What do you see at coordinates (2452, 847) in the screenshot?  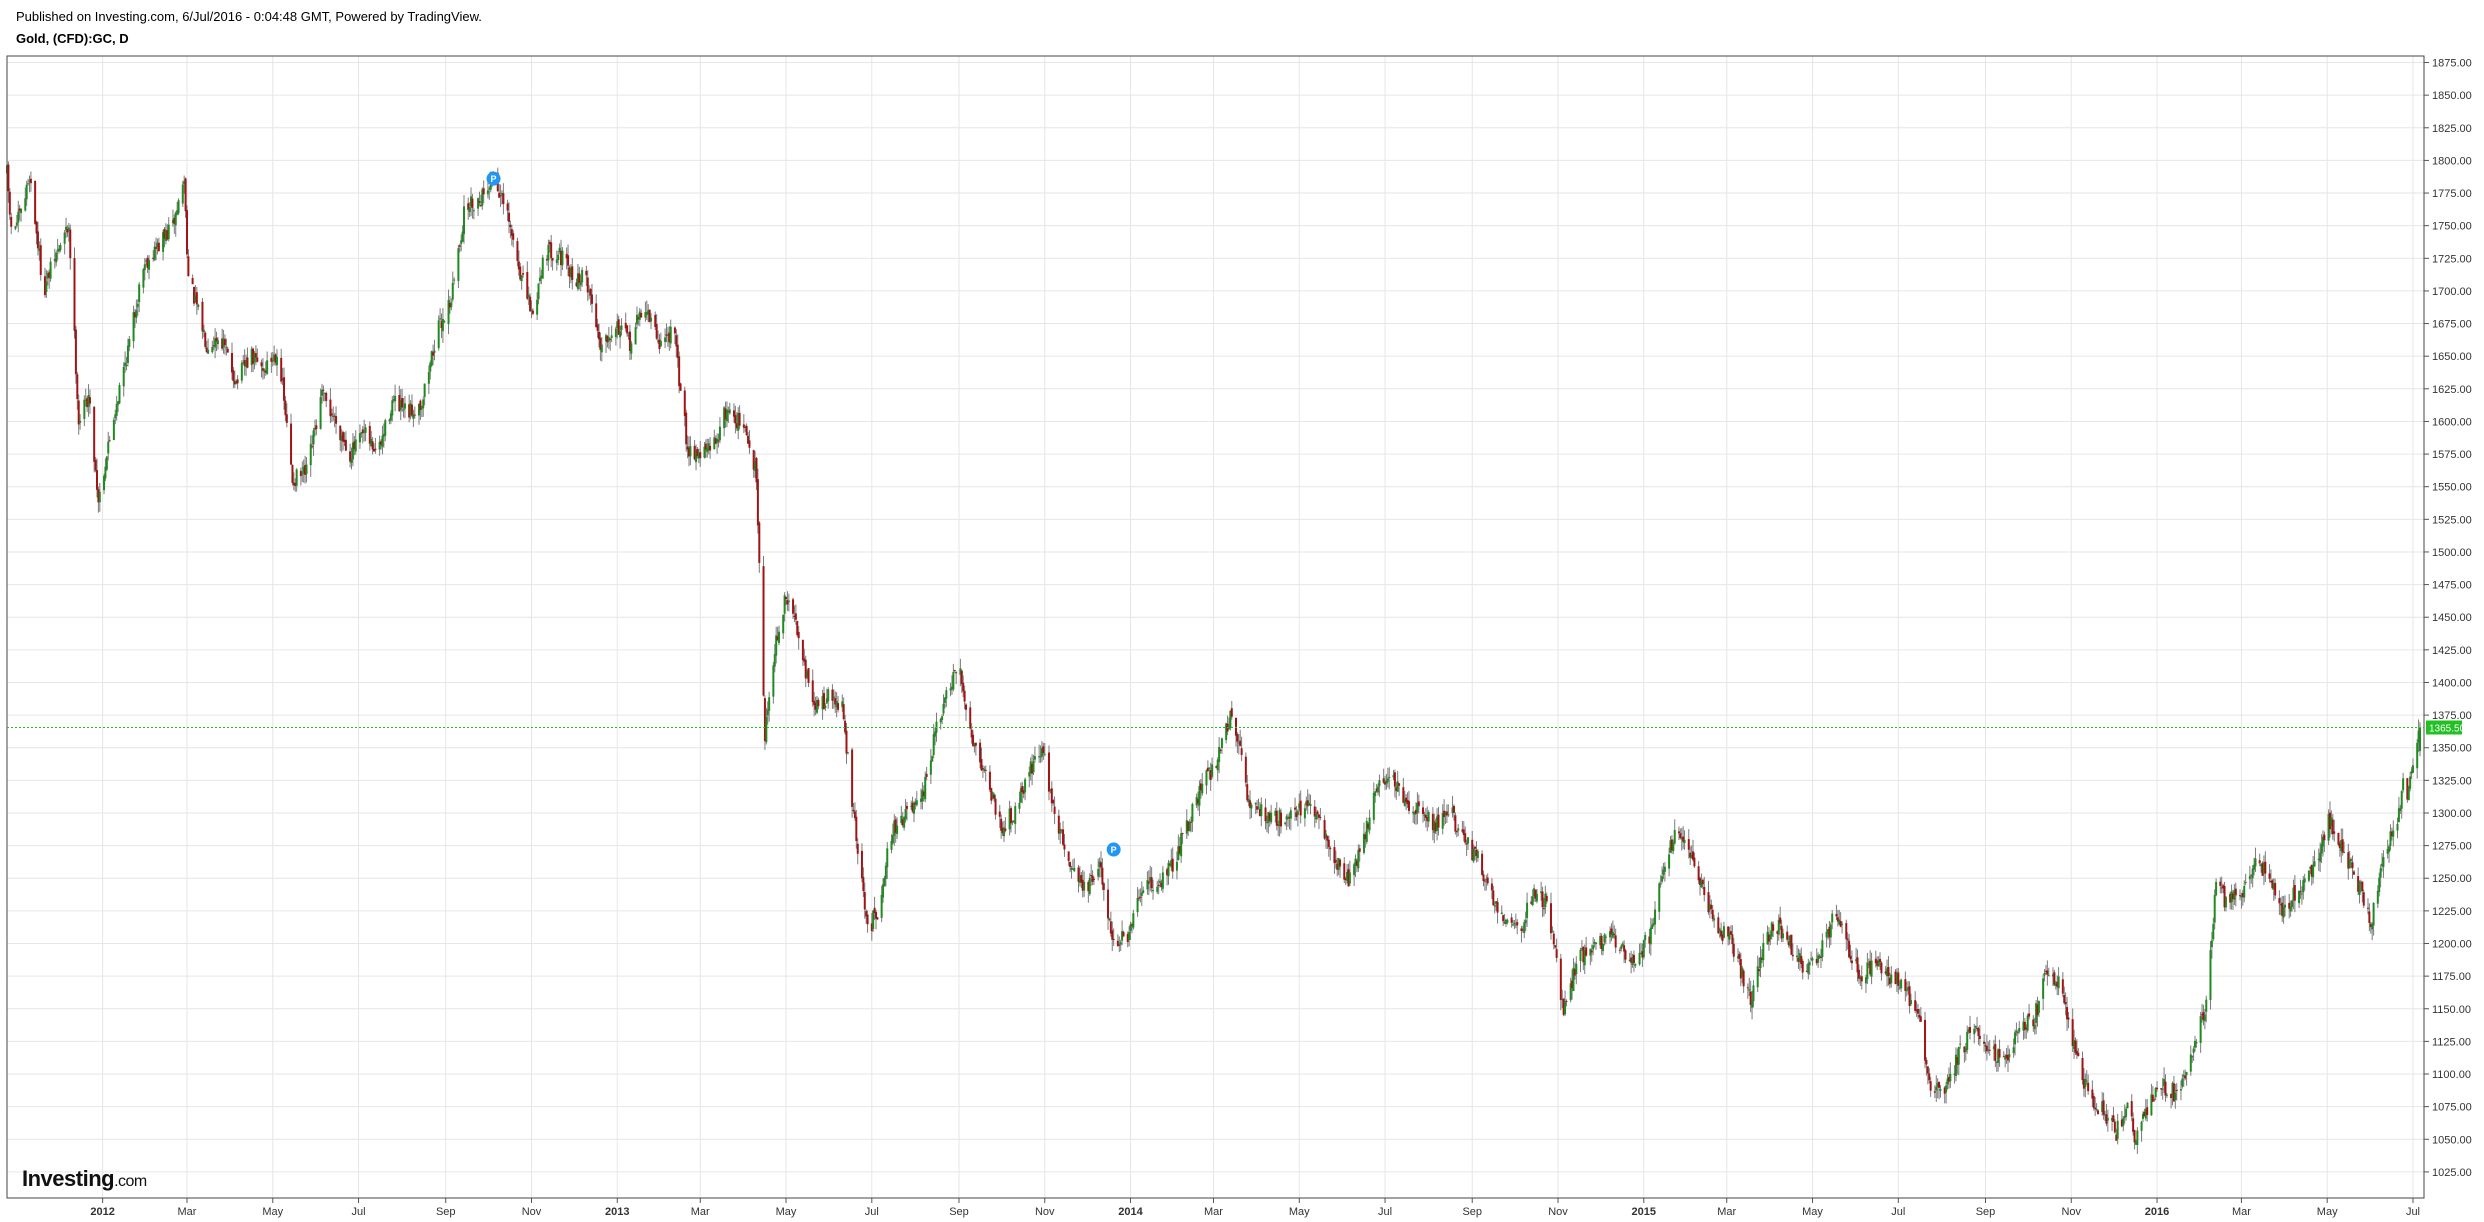 I see `y-tick-label: 1275.00` at bounding box center [2452, 847].